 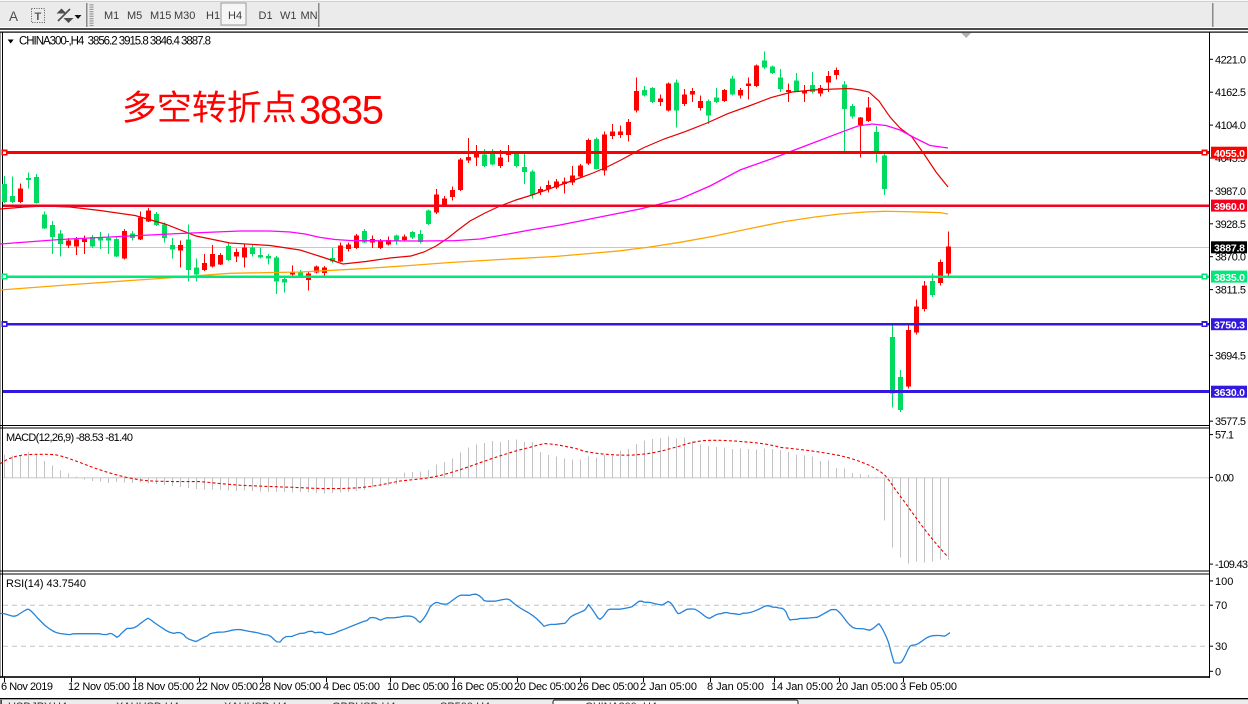 I want to click on svg-text: 12 Nov 05:00, so click(x=99, y=687).